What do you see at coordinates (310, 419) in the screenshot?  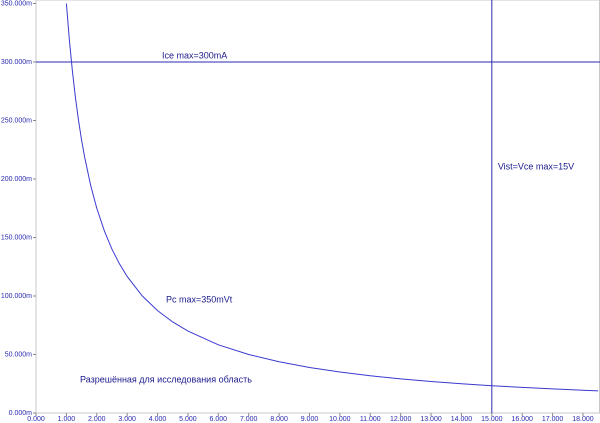 I see `x-tick-label: 9.000` at bounding box center [310, 419].